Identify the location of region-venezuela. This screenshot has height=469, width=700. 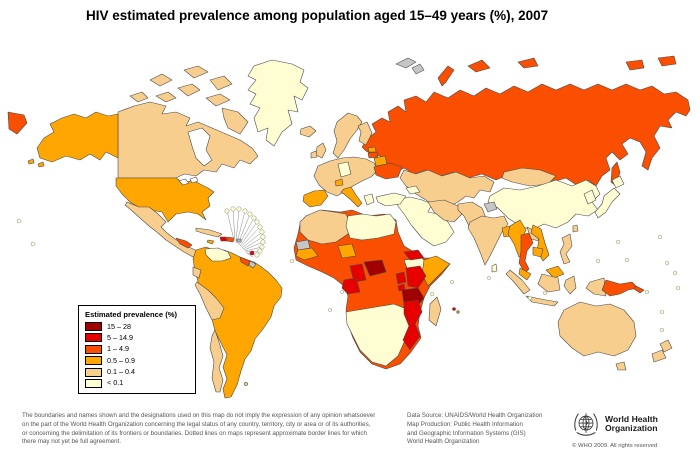
(218, 254).